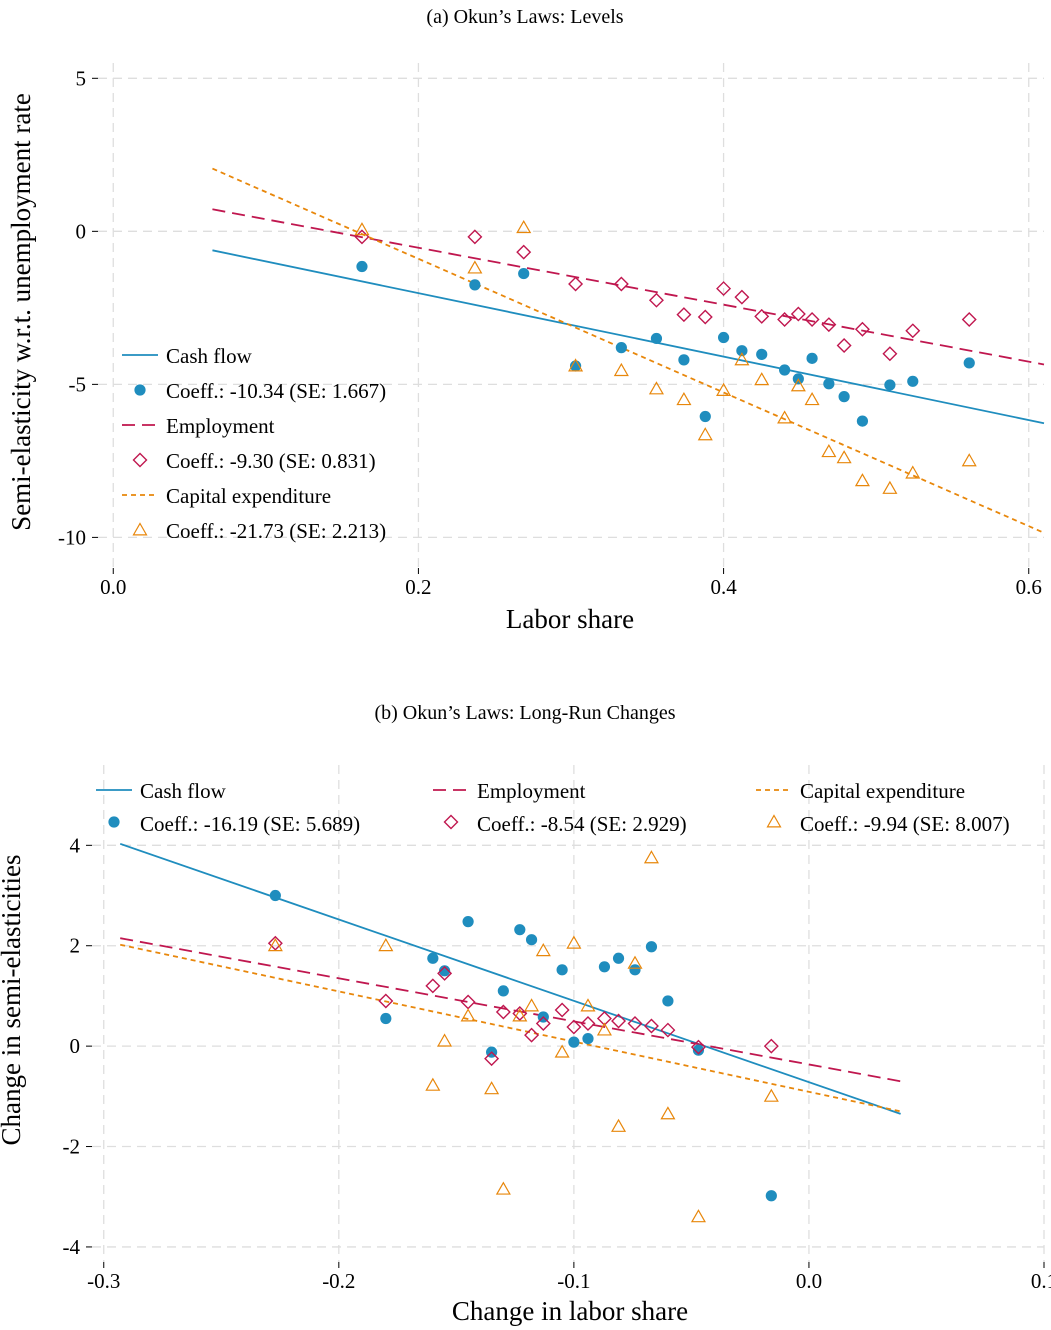  What do you see at coordinates (209, 356) in the screenshot?
I see `panel-a-legend-label-cash: Cash flow` at bounding box center [209, 356].